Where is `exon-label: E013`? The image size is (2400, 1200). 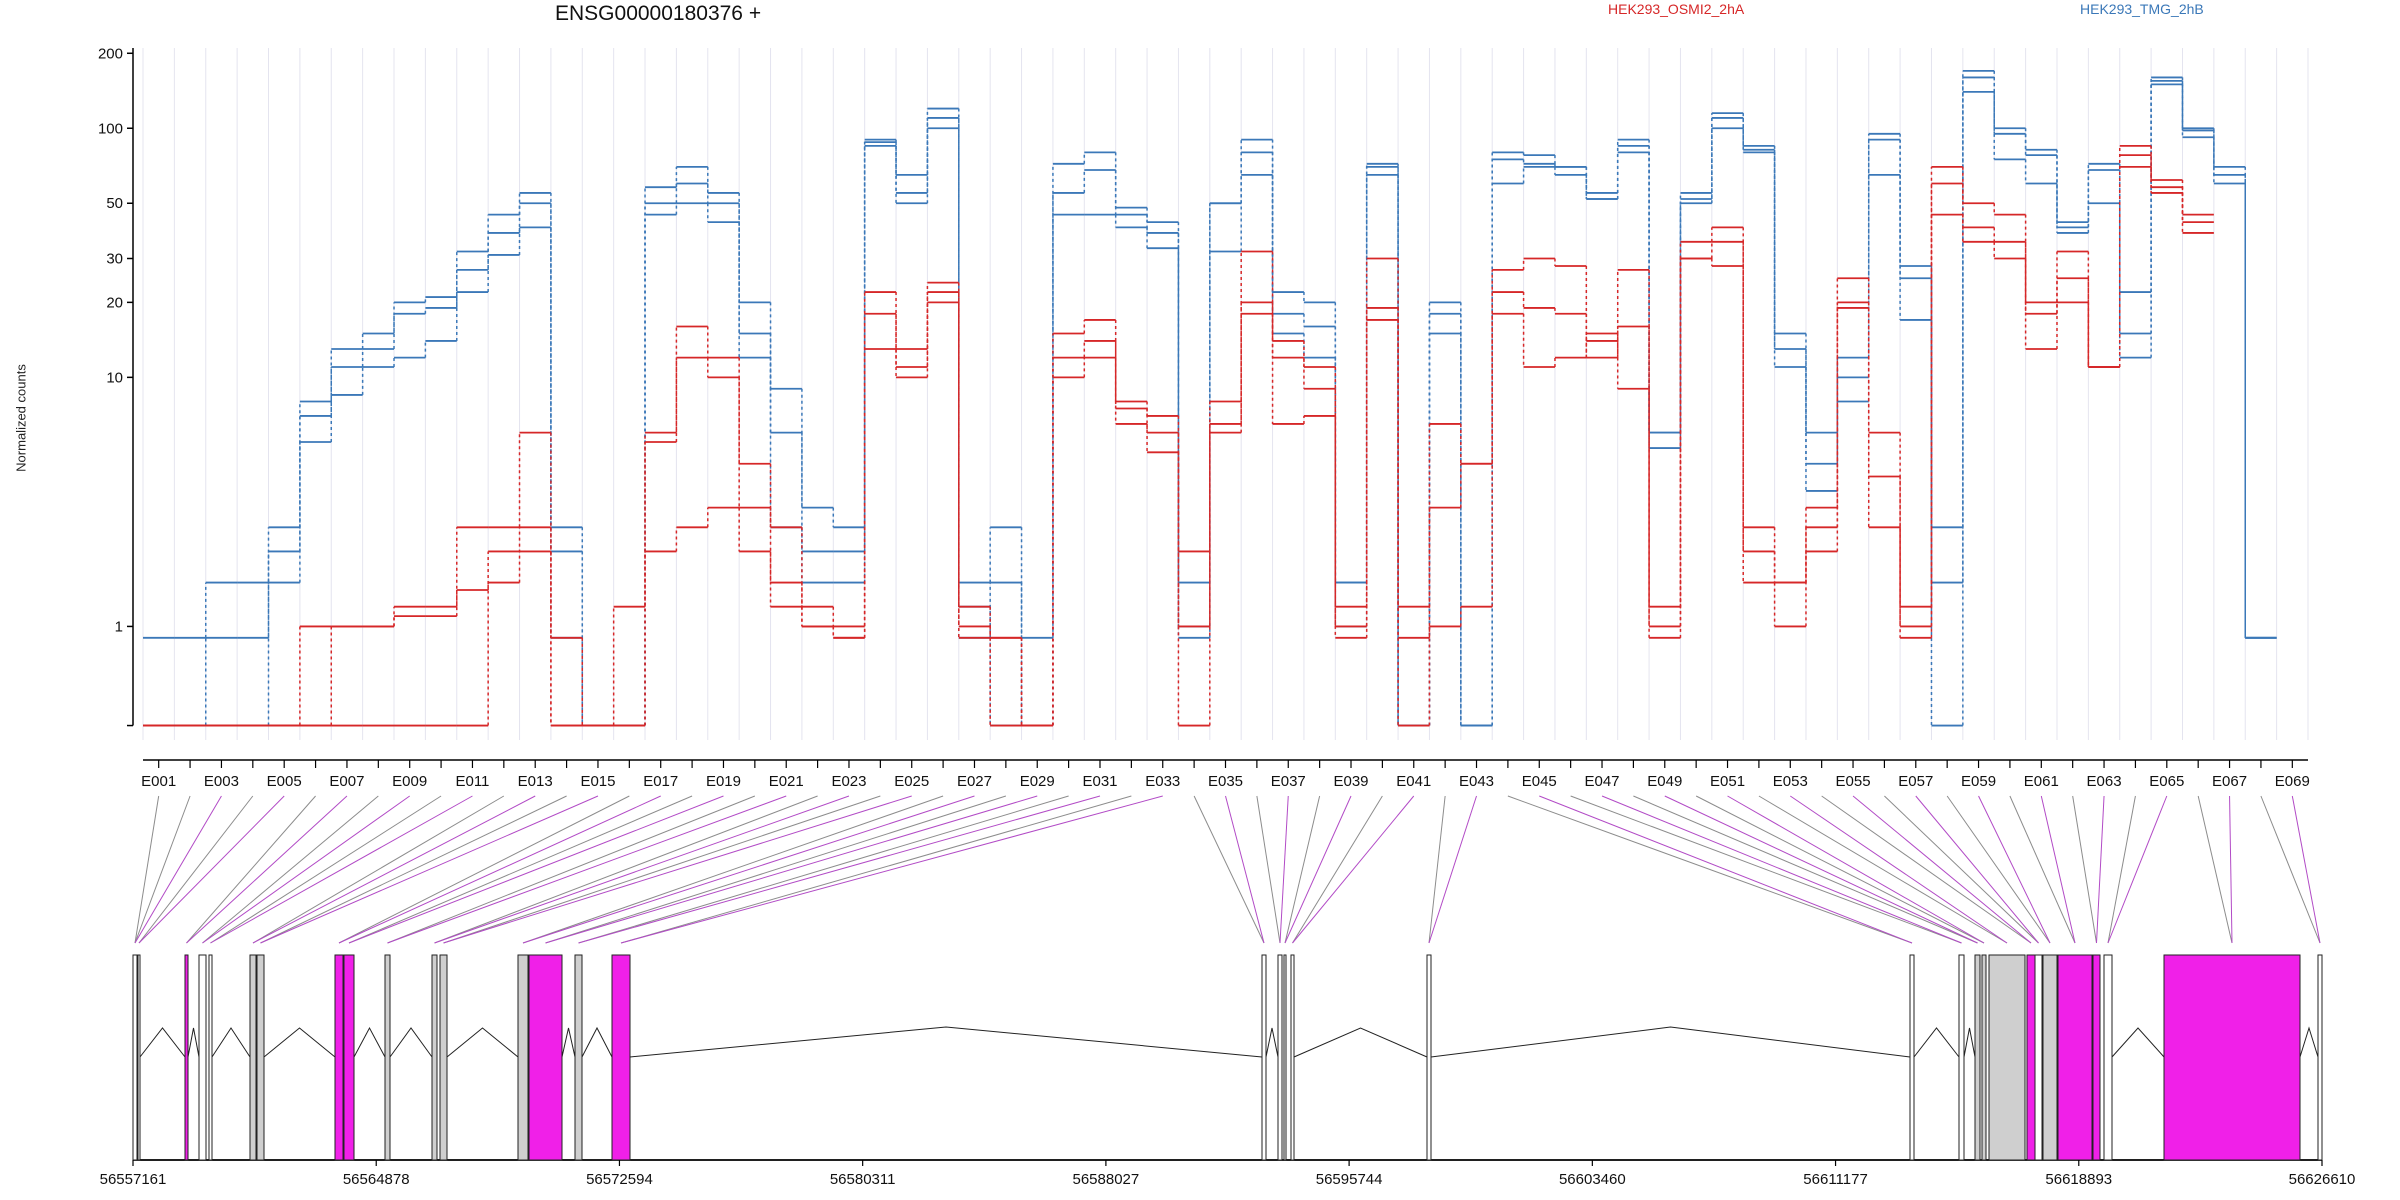
exon-label: E013 is located at coordinates (535, 781).